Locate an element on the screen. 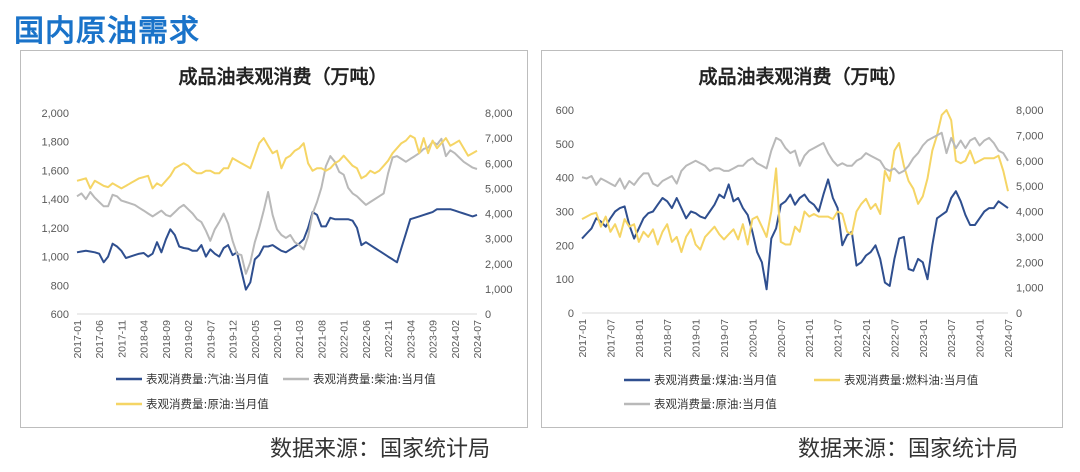  legend-label: 表观消费量:燃料油:当月值 is located at coordinates (911, 380).